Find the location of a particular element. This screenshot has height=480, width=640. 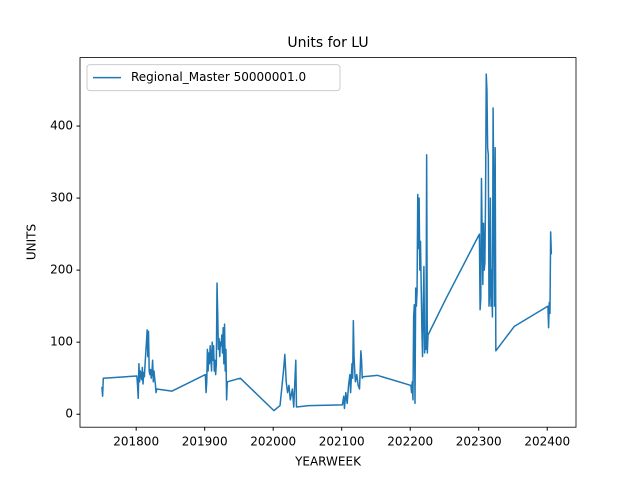

x-tick-label: 202100 is located at coordinates (342, 442).